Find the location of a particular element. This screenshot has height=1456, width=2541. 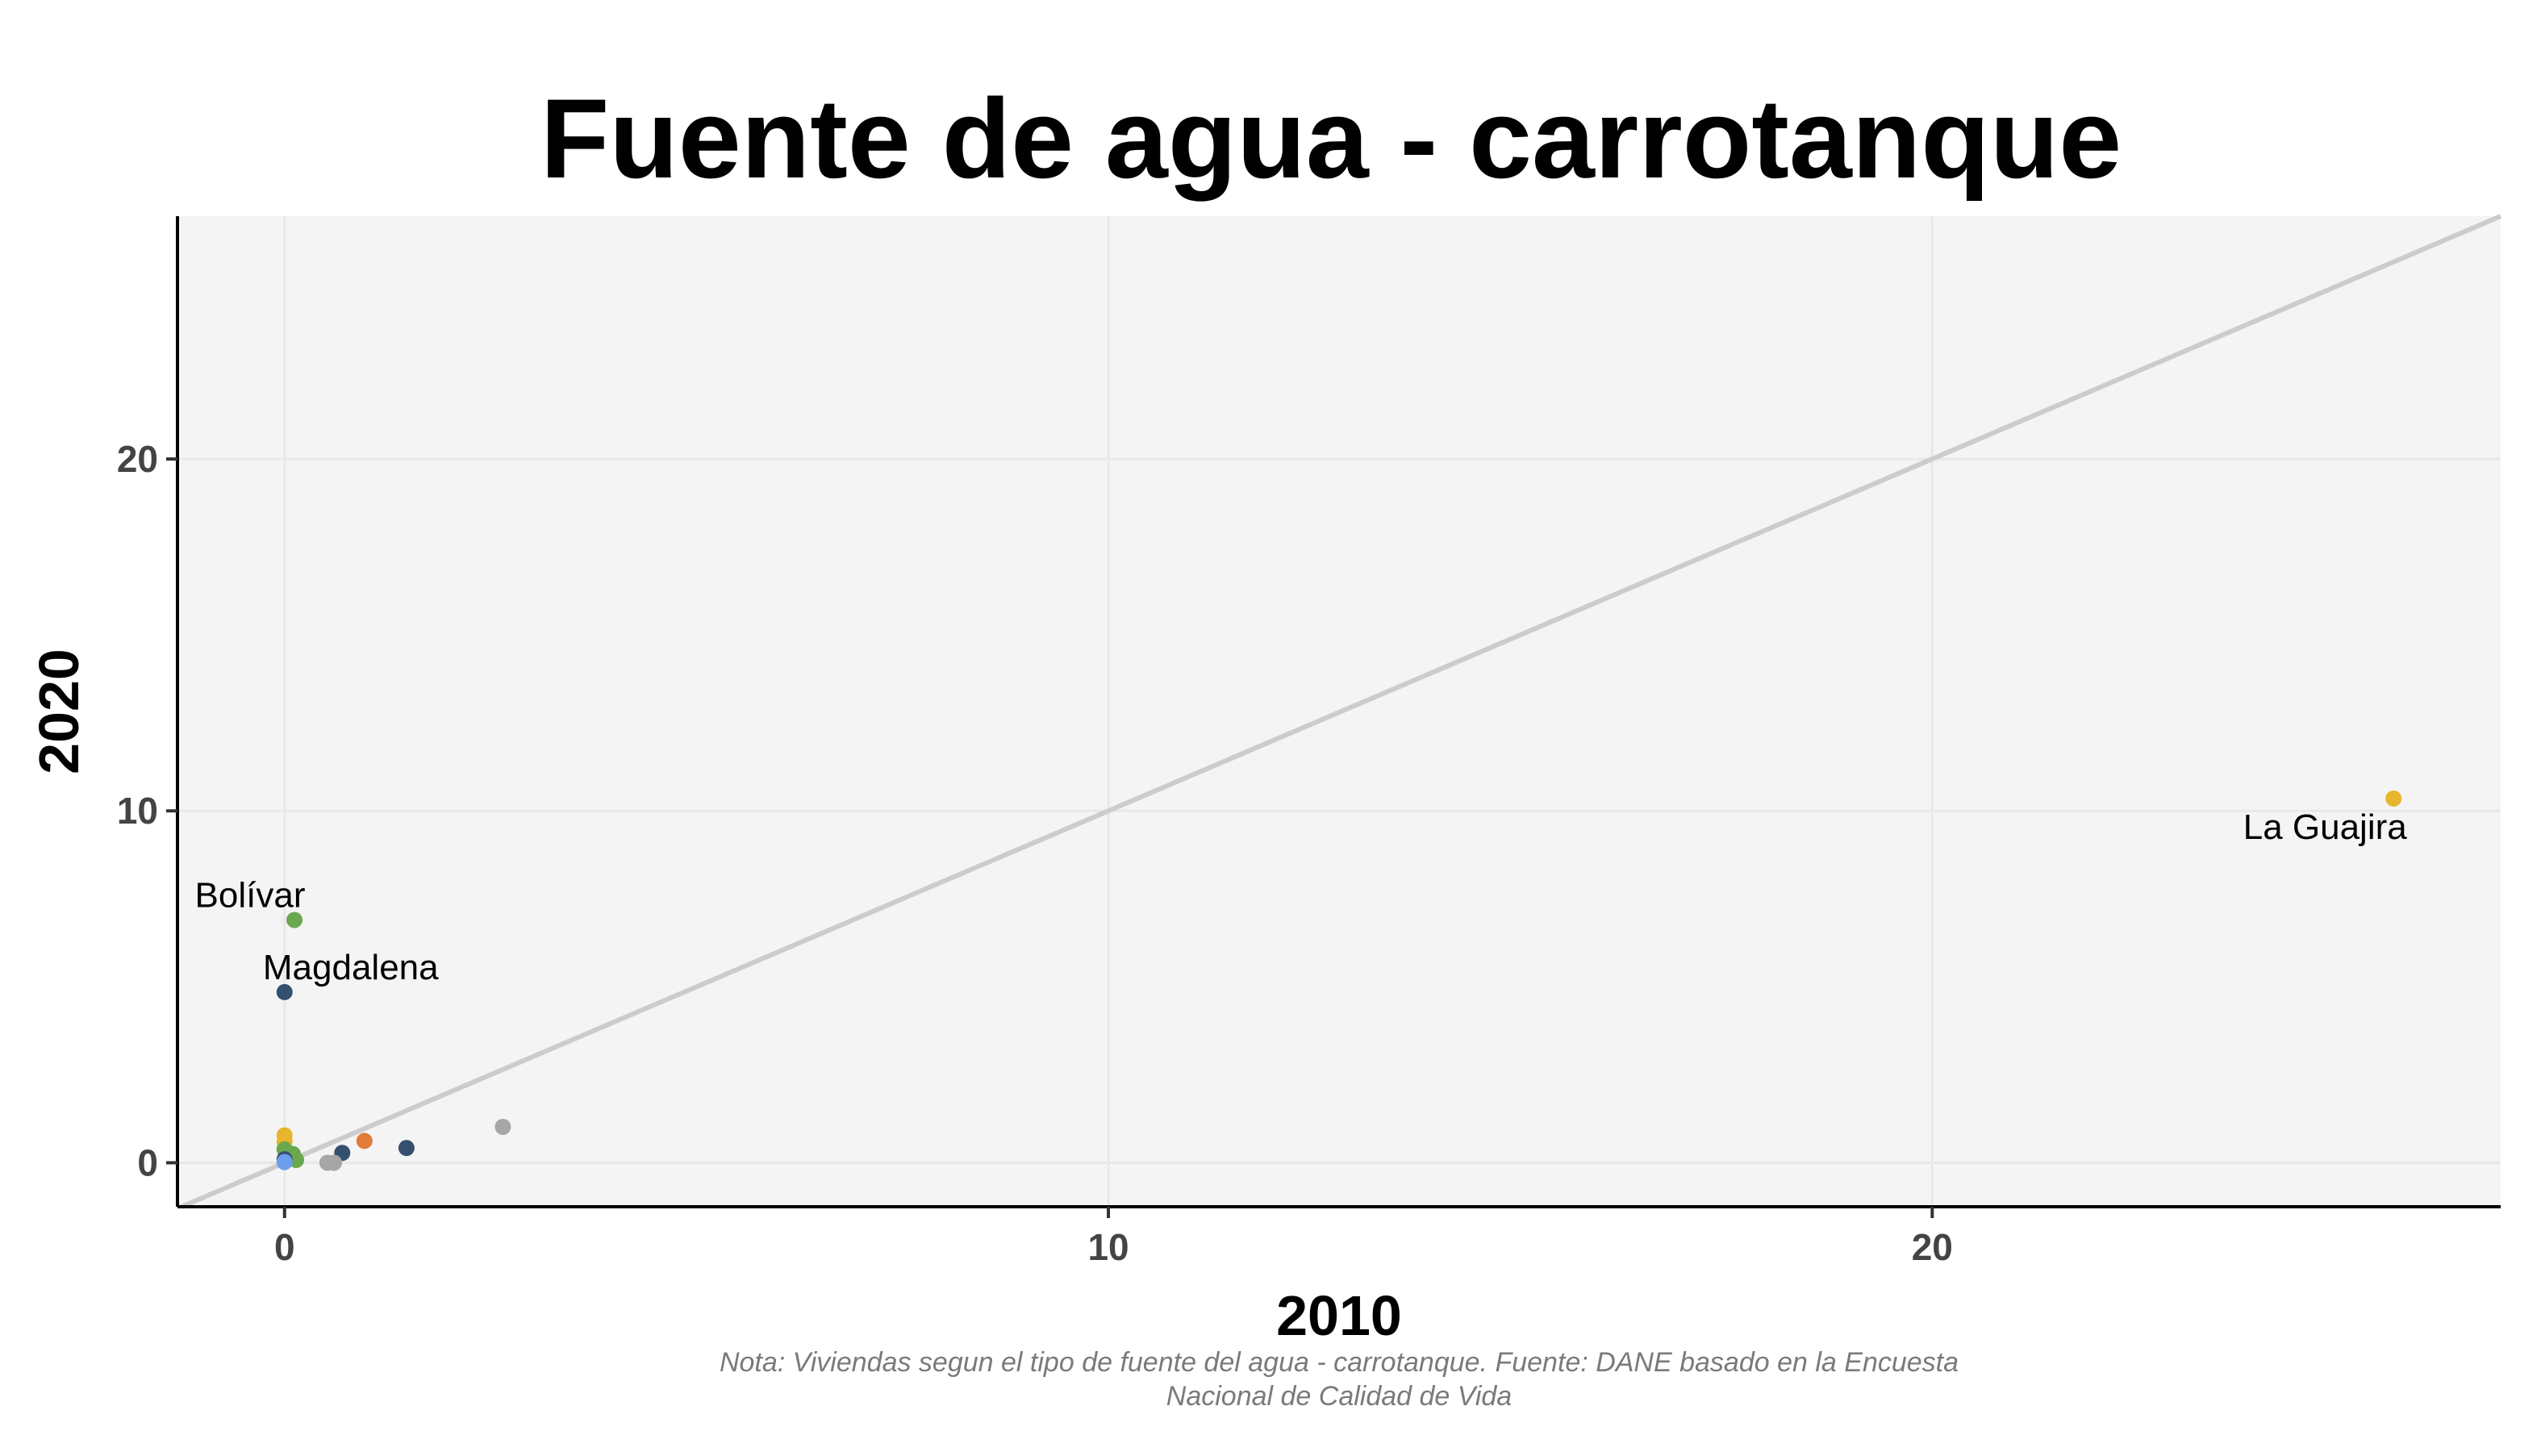

point-label-1: Bolívar is located at coordinates (251, 895).